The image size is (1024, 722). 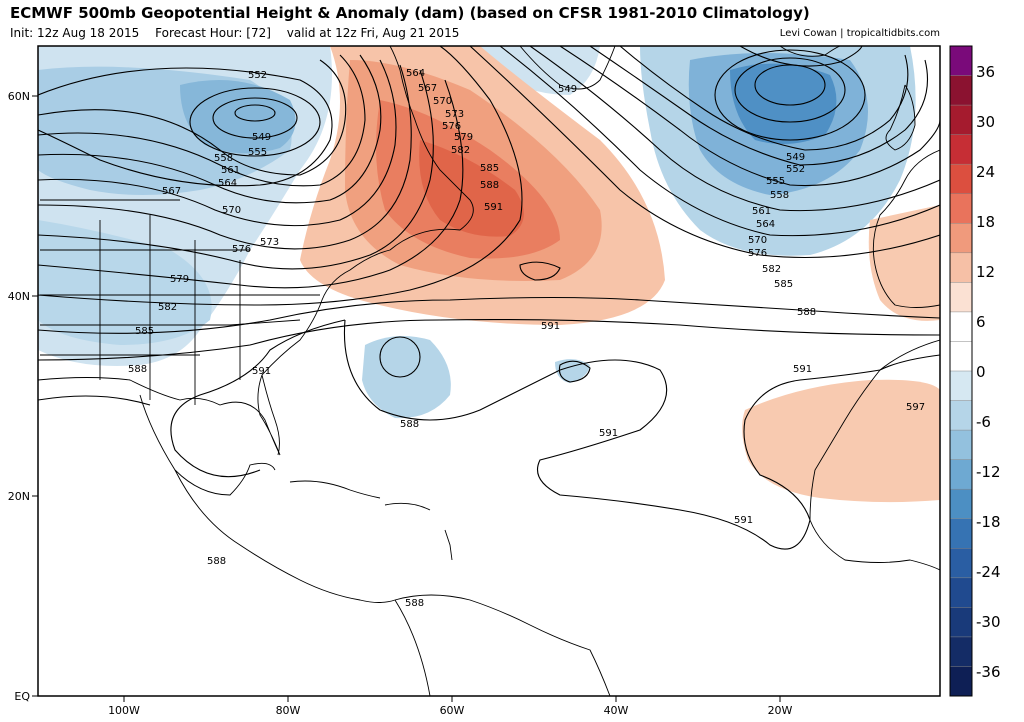 I want to click on contour-label: 597, so click(x=915, y=407).